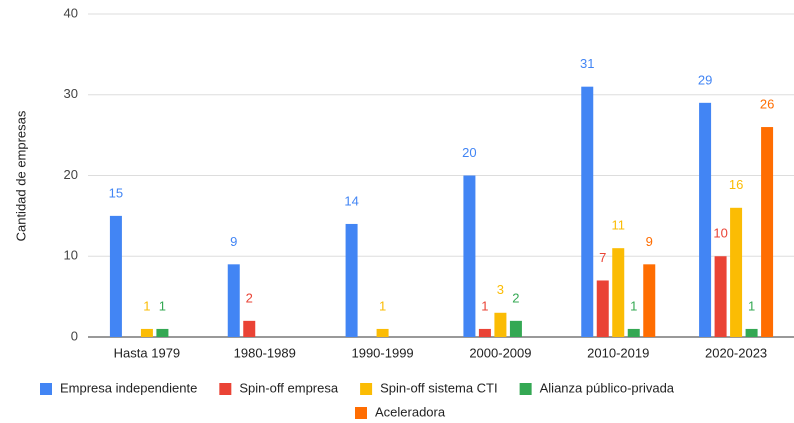 The image size is (794, 423). Describe the element at coordinates (705, 79) in the screenshot. I see `value-label: 29` at that location.